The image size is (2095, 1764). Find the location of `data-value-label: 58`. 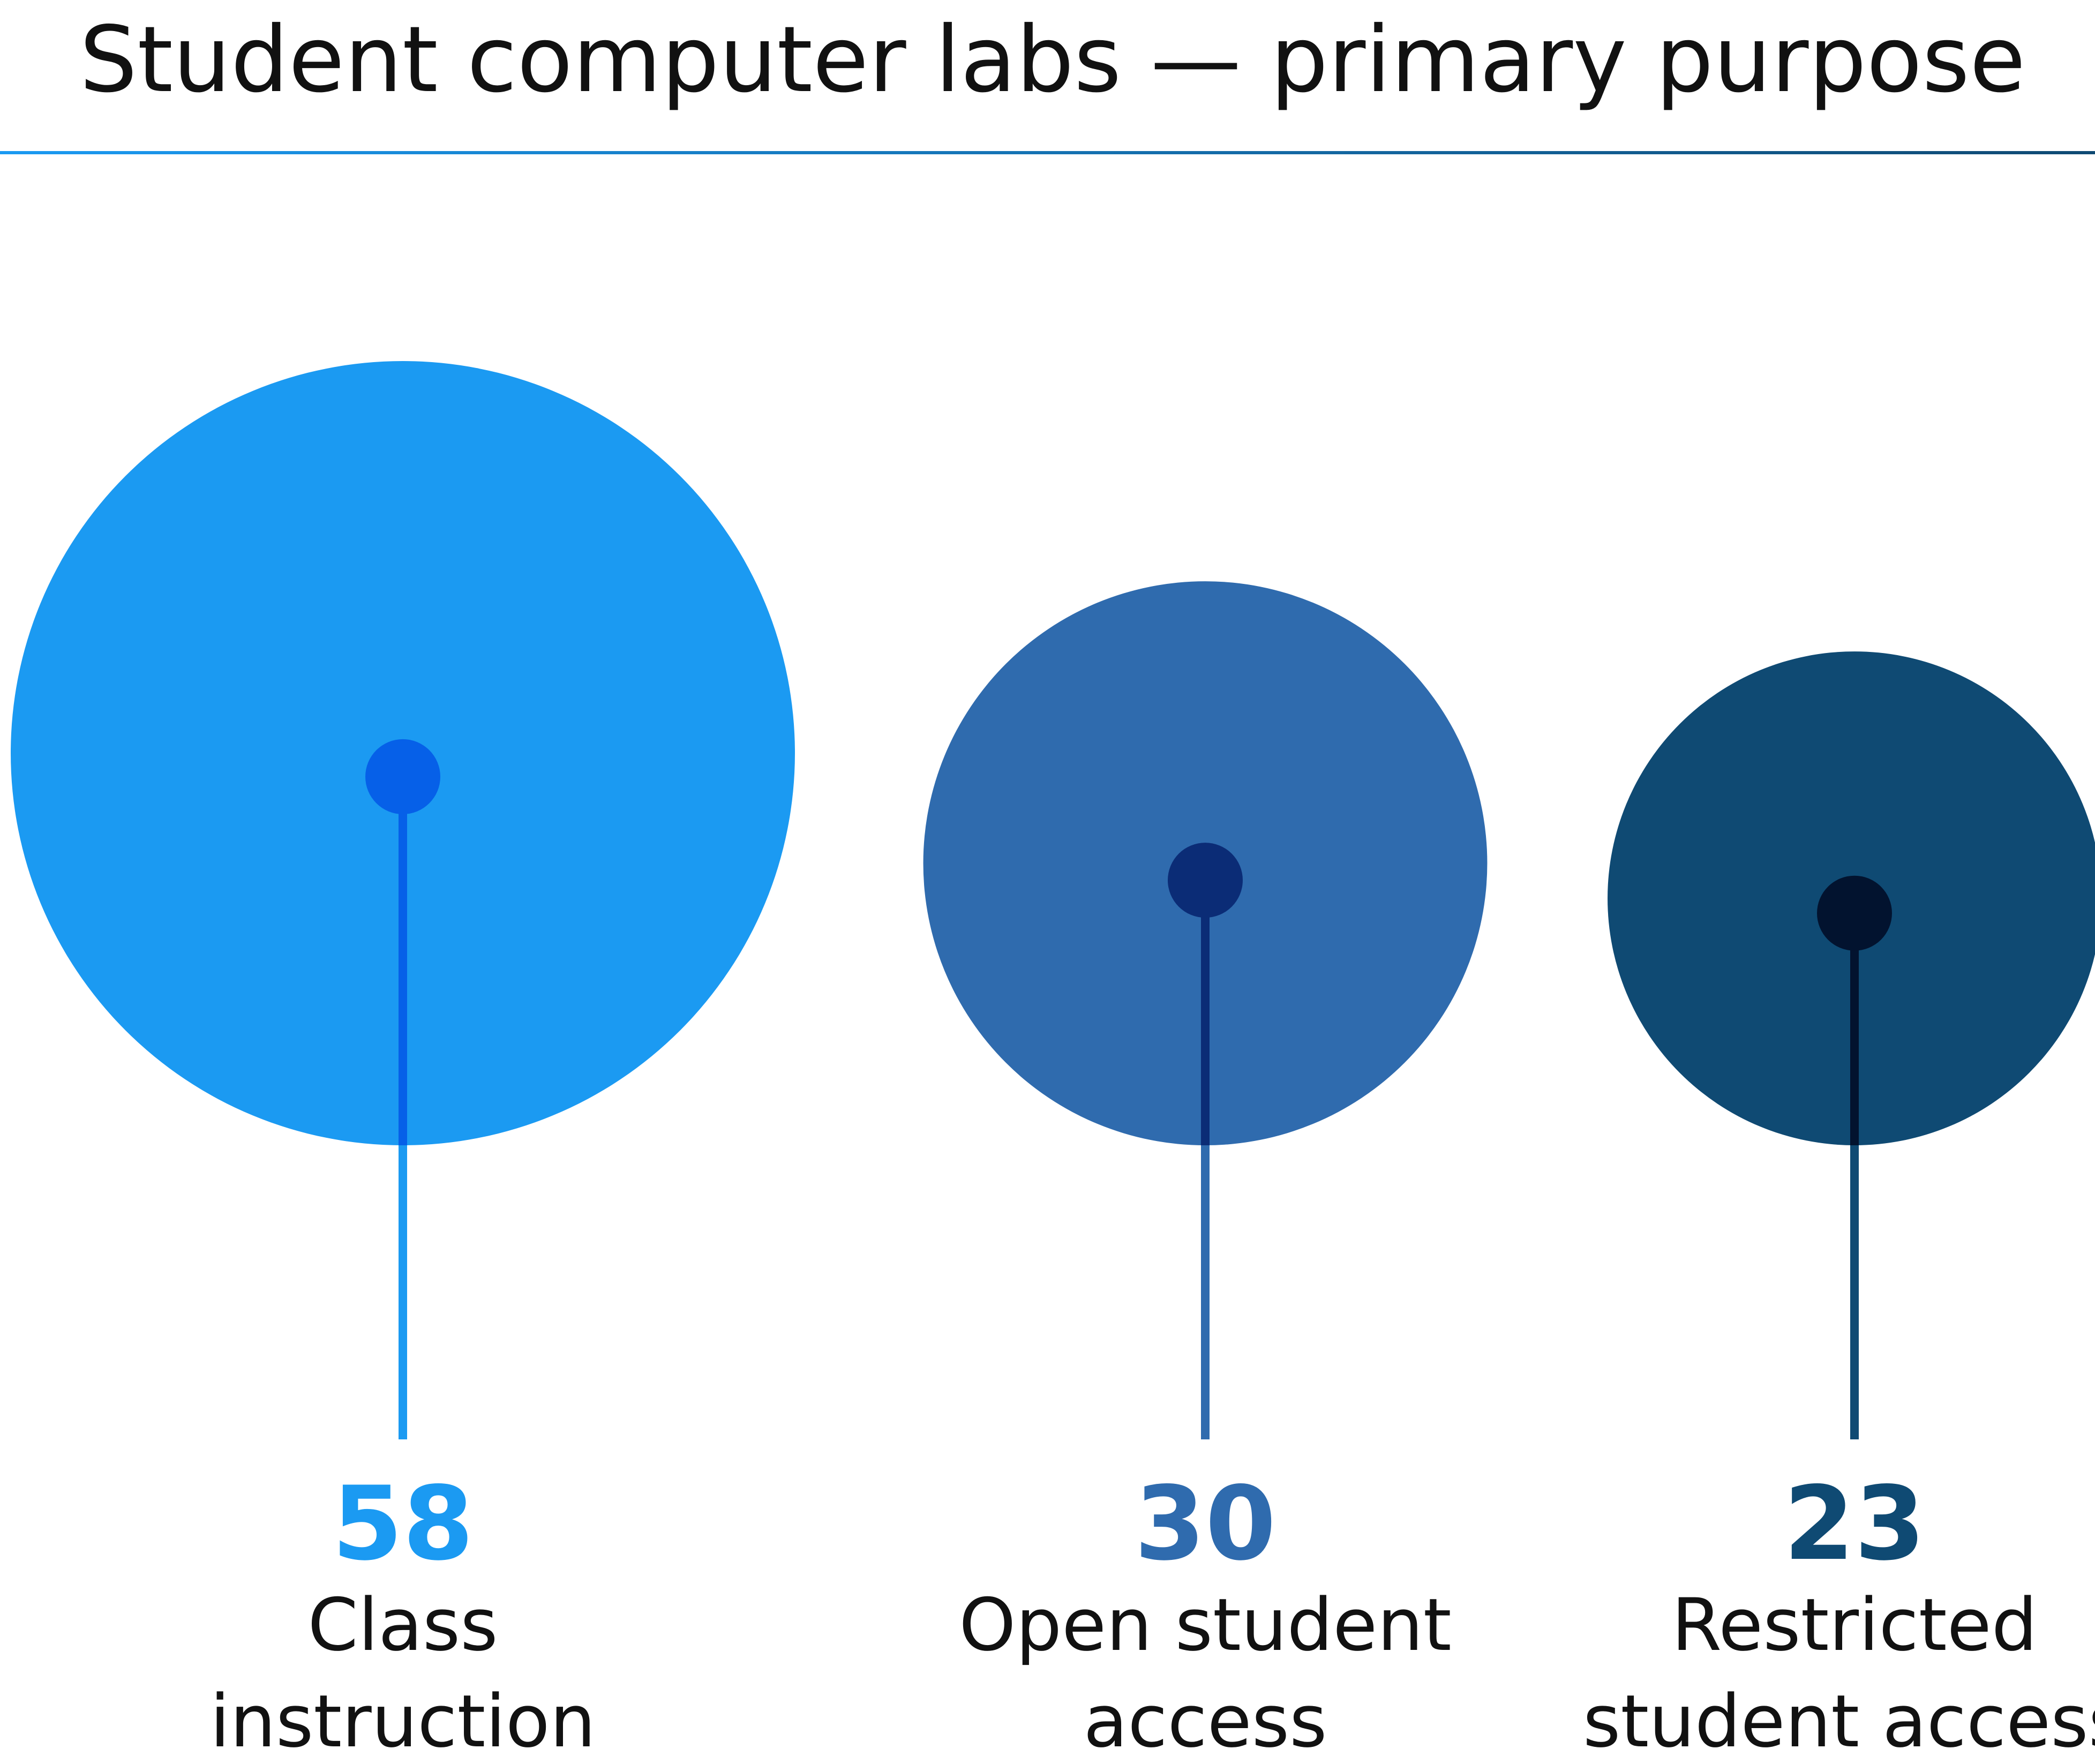

data-value-label: 58 is located at coordinates (403, 1524).